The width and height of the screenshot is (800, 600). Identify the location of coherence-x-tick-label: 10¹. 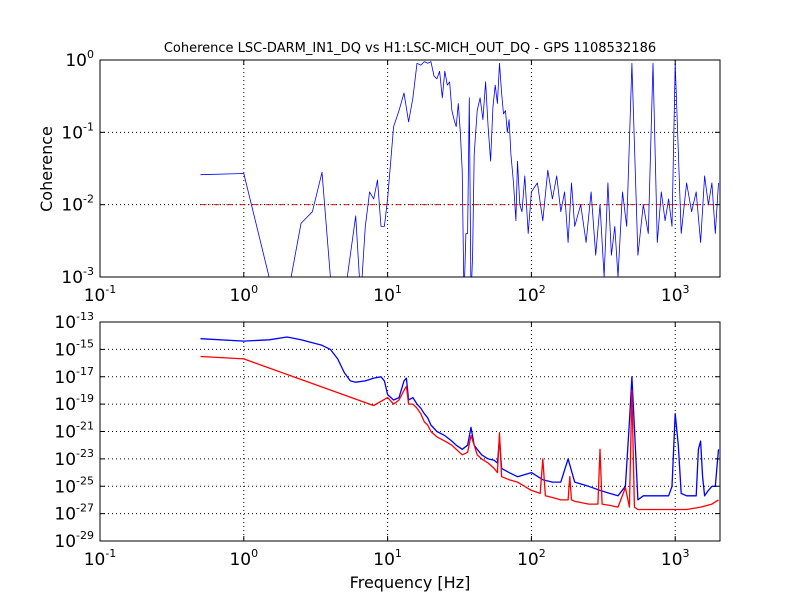
(387, 294).